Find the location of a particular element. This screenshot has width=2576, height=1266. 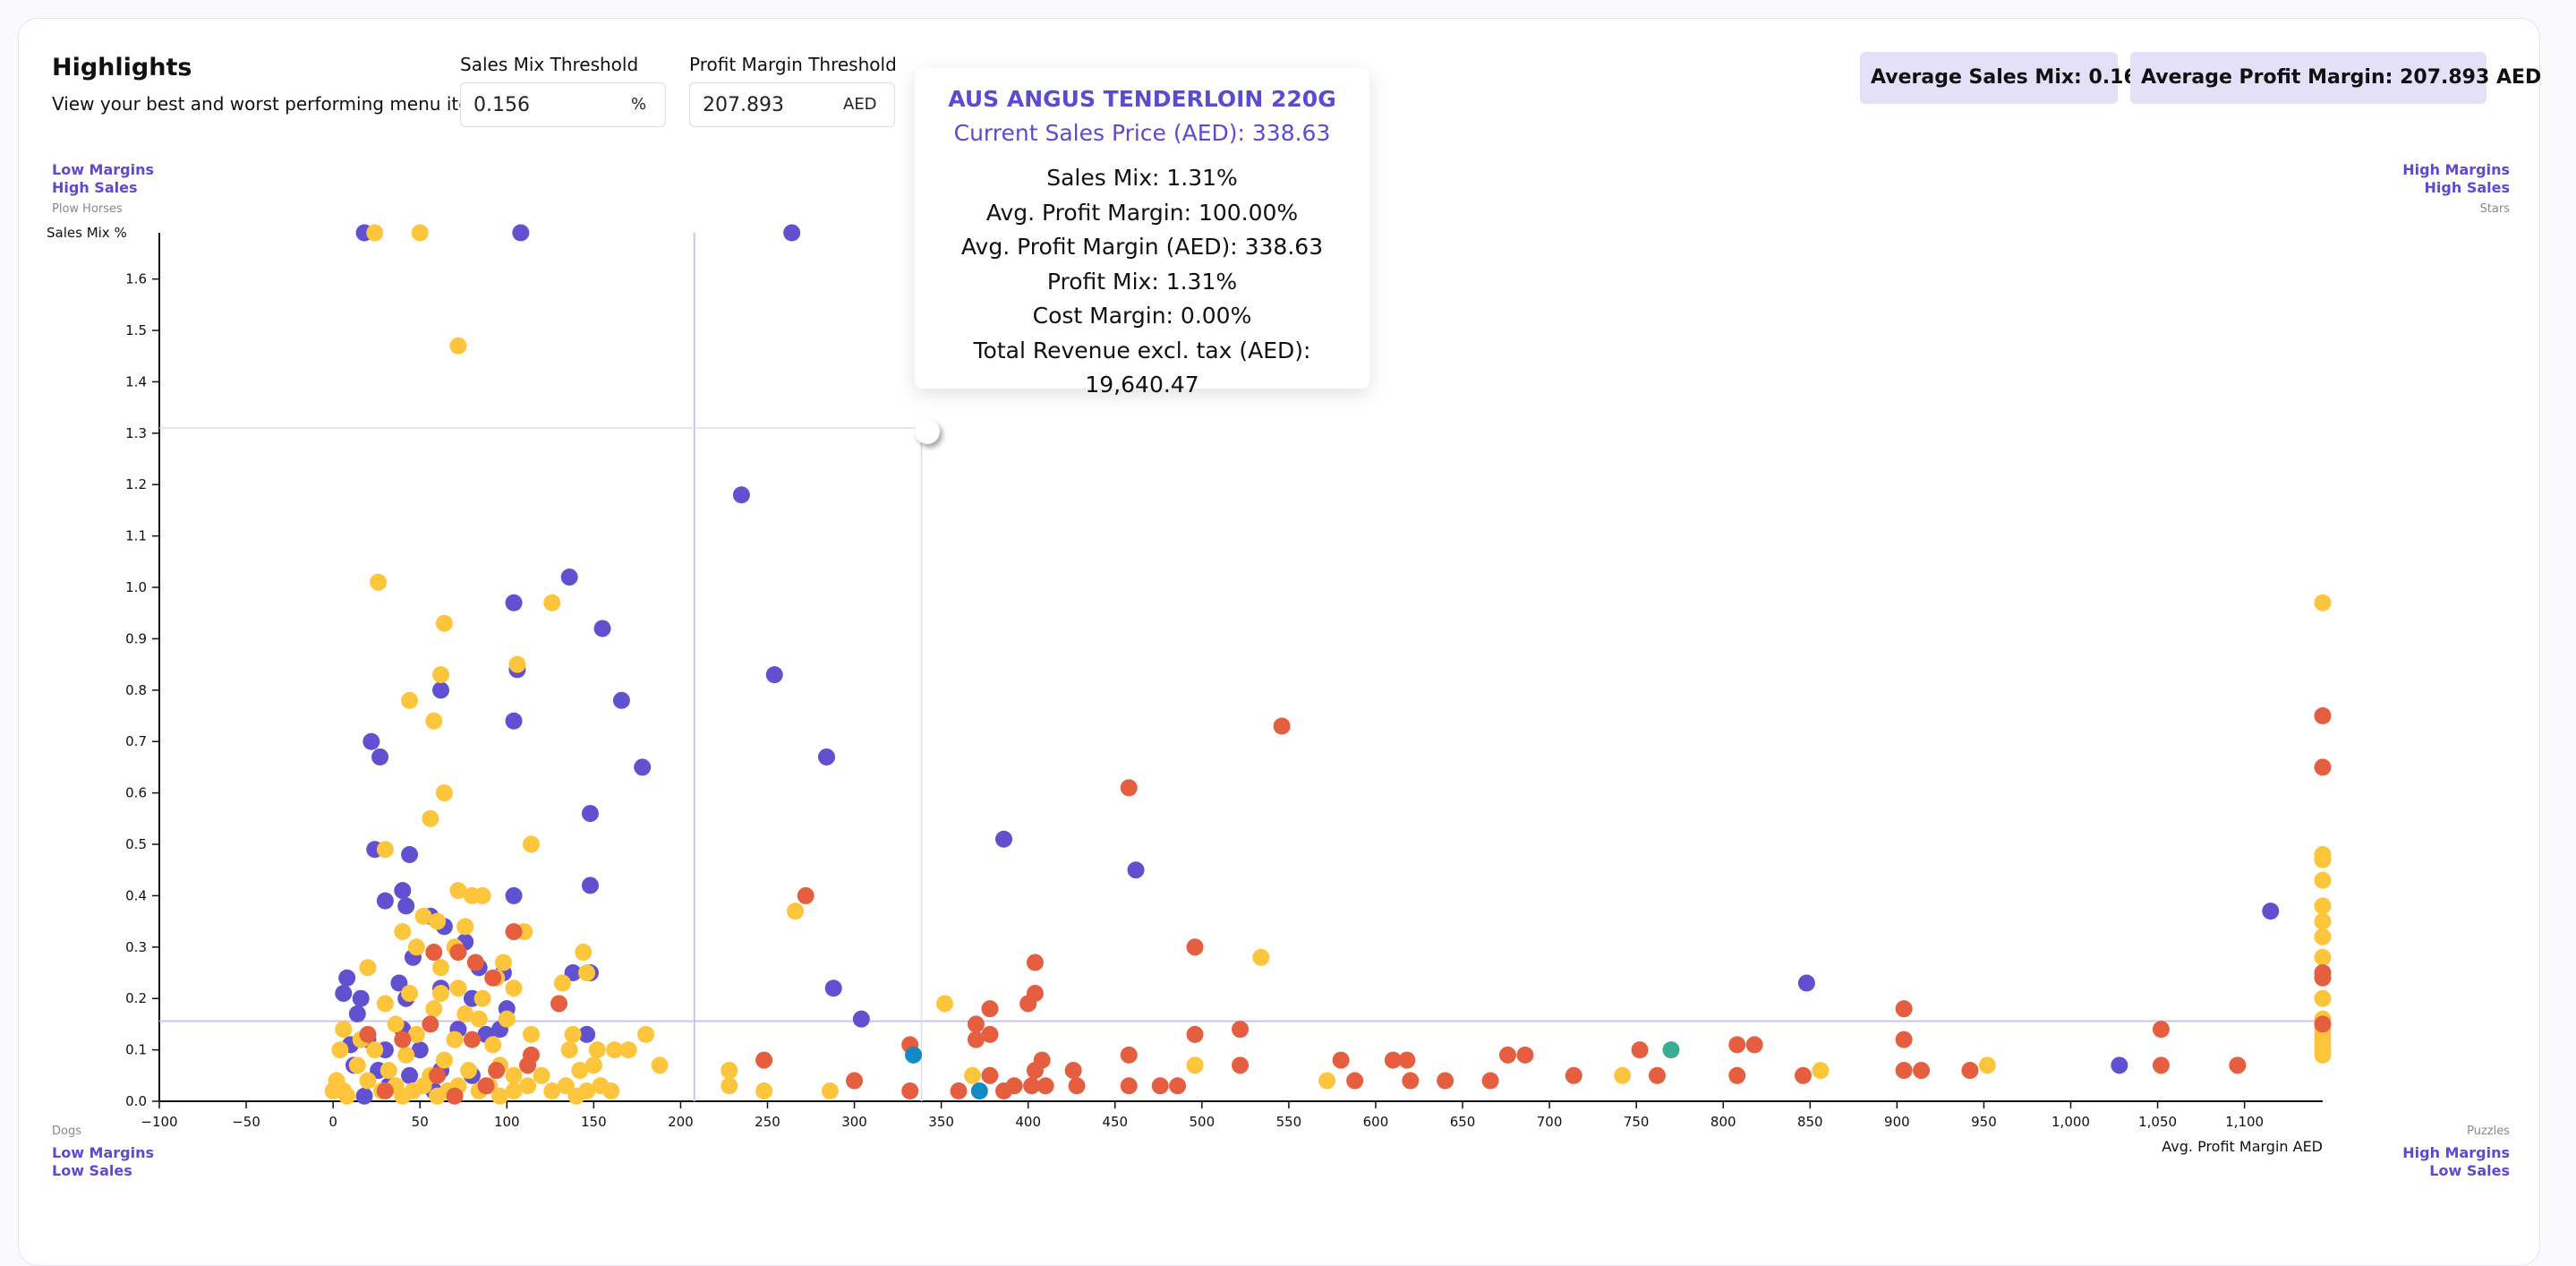

x-tick-label: 150 is located at coordinates (594, 1122).